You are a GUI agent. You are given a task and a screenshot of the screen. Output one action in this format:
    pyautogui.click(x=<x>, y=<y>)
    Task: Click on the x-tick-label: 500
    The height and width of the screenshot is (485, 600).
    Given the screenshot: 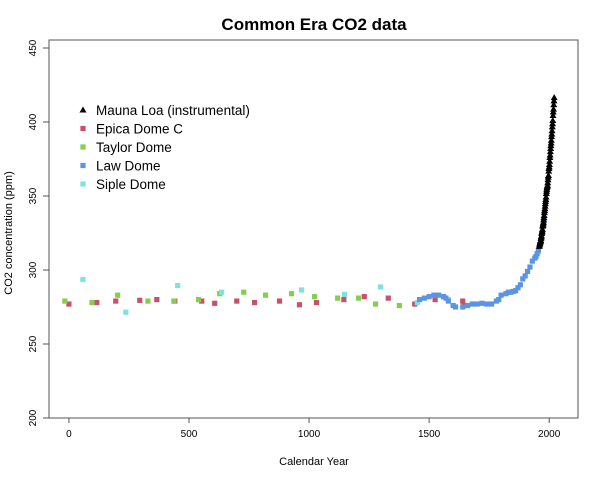 What is the action you would take?
    pyautogui.click(x=189, y=434)
    